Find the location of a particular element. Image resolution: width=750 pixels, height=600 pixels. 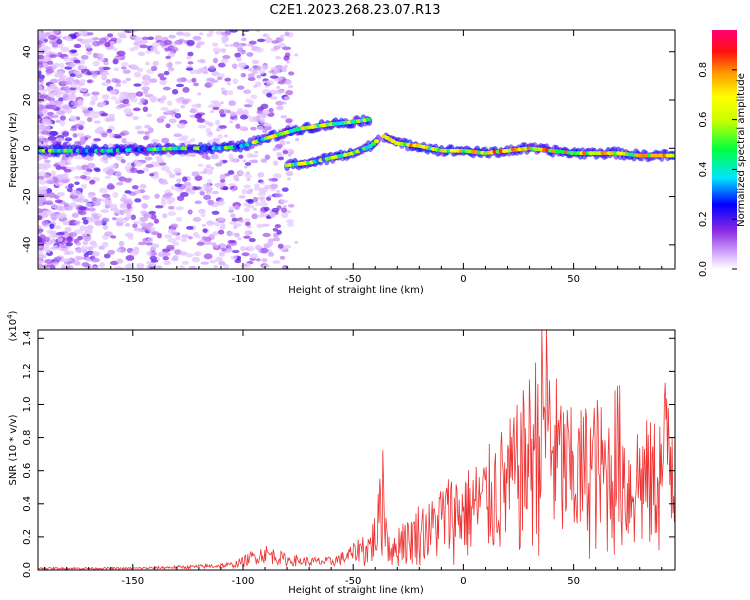

colorbar-tick-label: 0.2 is located at coordinates (703, 219).